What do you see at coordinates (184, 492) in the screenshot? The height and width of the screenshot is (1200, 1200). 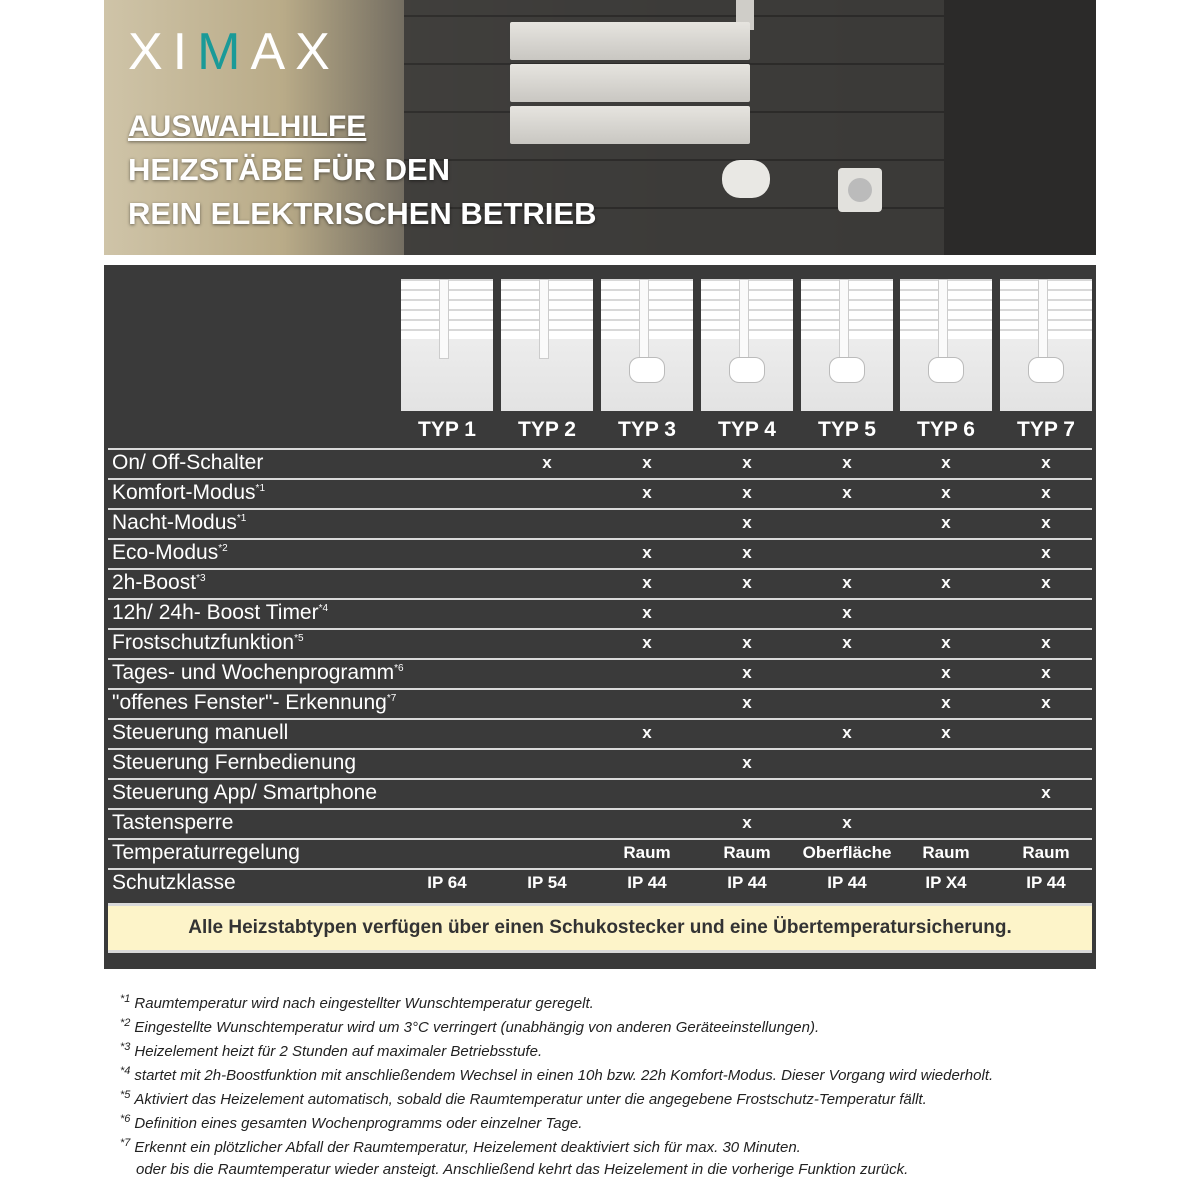 I see `feature-name: Komfort-Modus` at bounding box center [184, 492].